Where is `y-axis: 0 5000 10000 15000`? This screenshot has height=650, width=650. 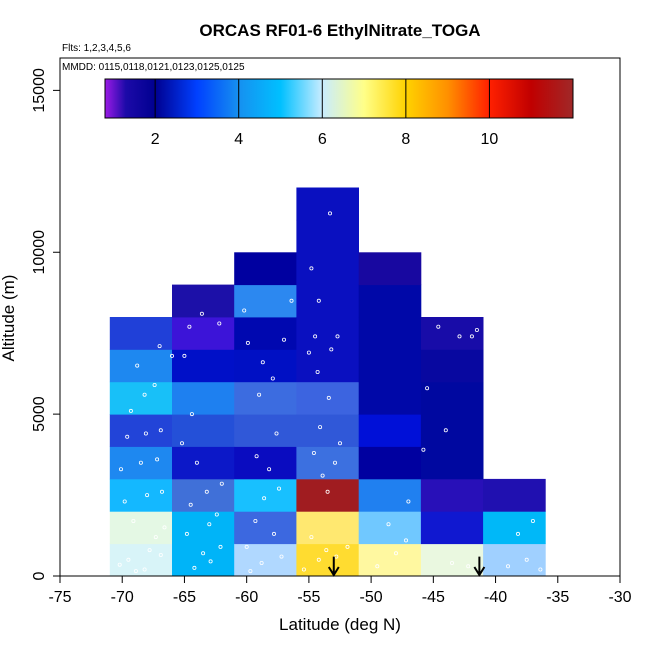
y-axis: 0 5000 10000 15000 is located at coordinates (46, 319).